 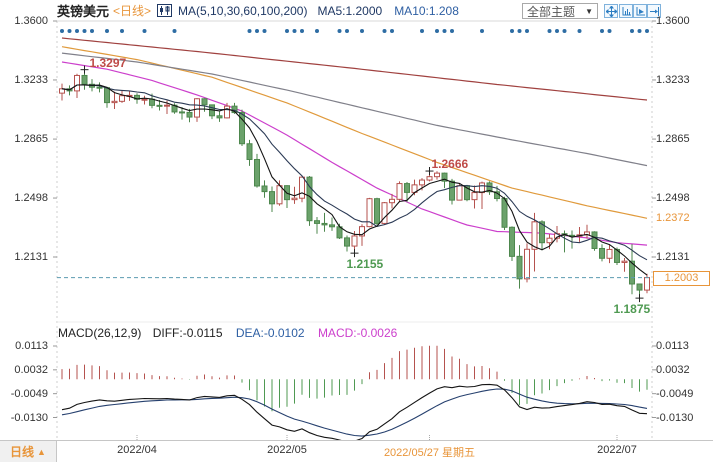 What do you see at coordinates (675, 393) in the screenshot?
I see `macd-axis-label-right: -0.0049` at bounding box center [675, 393].